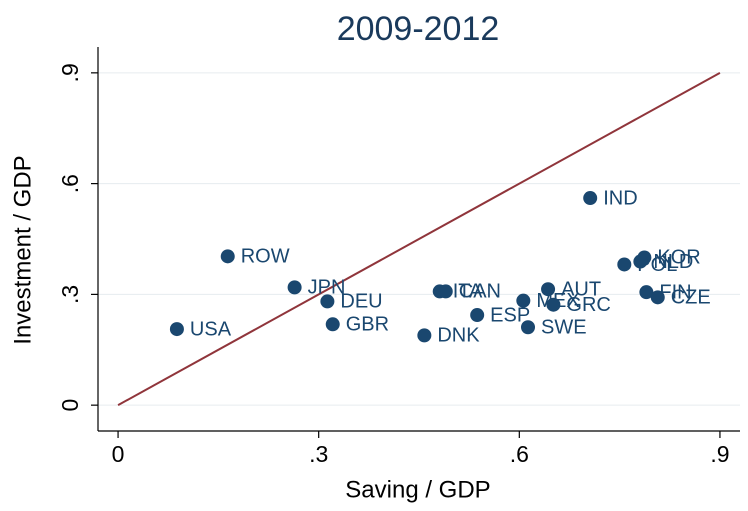 The image size is (748, 511). What do you see at coordinates (70, 294) in the screenshot?
I see `y-tick-label: .3` at bounding box center [70, 294].